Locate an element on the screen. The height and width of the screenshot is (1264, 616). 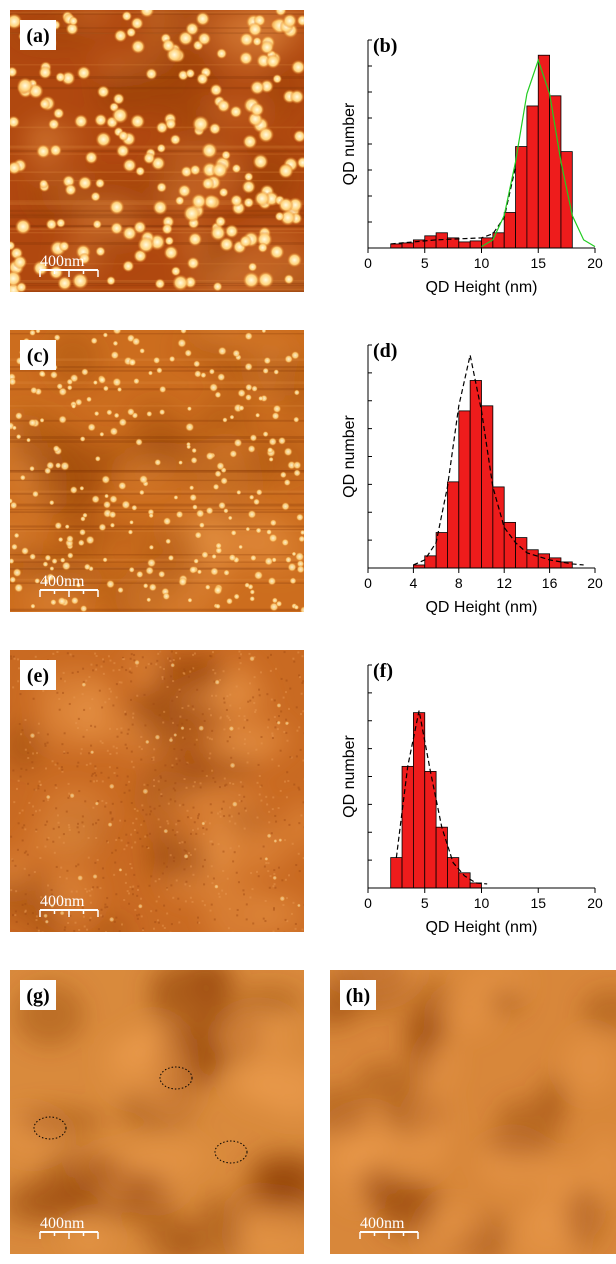
x-axis-label: QD Height (nm) is located at coordinates (481, 927).